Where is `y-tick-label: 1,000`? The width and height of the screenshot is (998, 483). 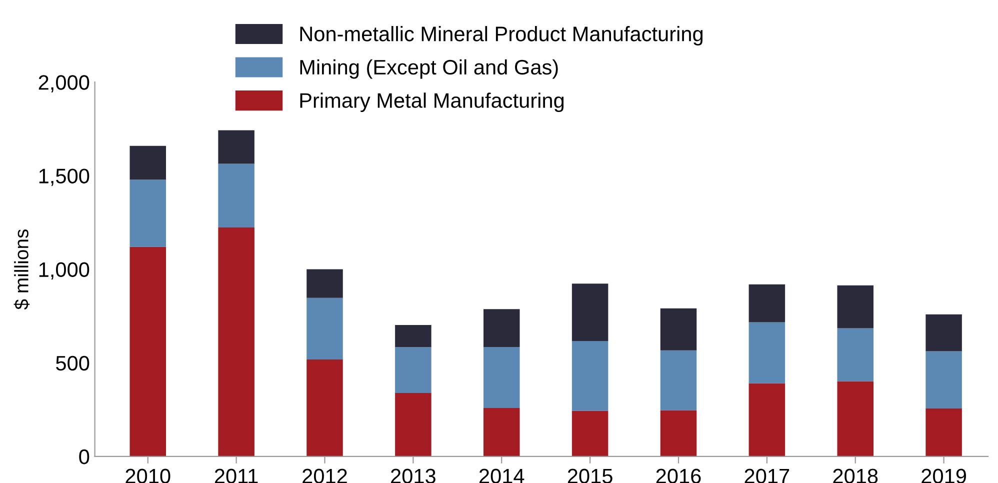 y-tick-label: 1,000 is located at coordinates (64, 271).